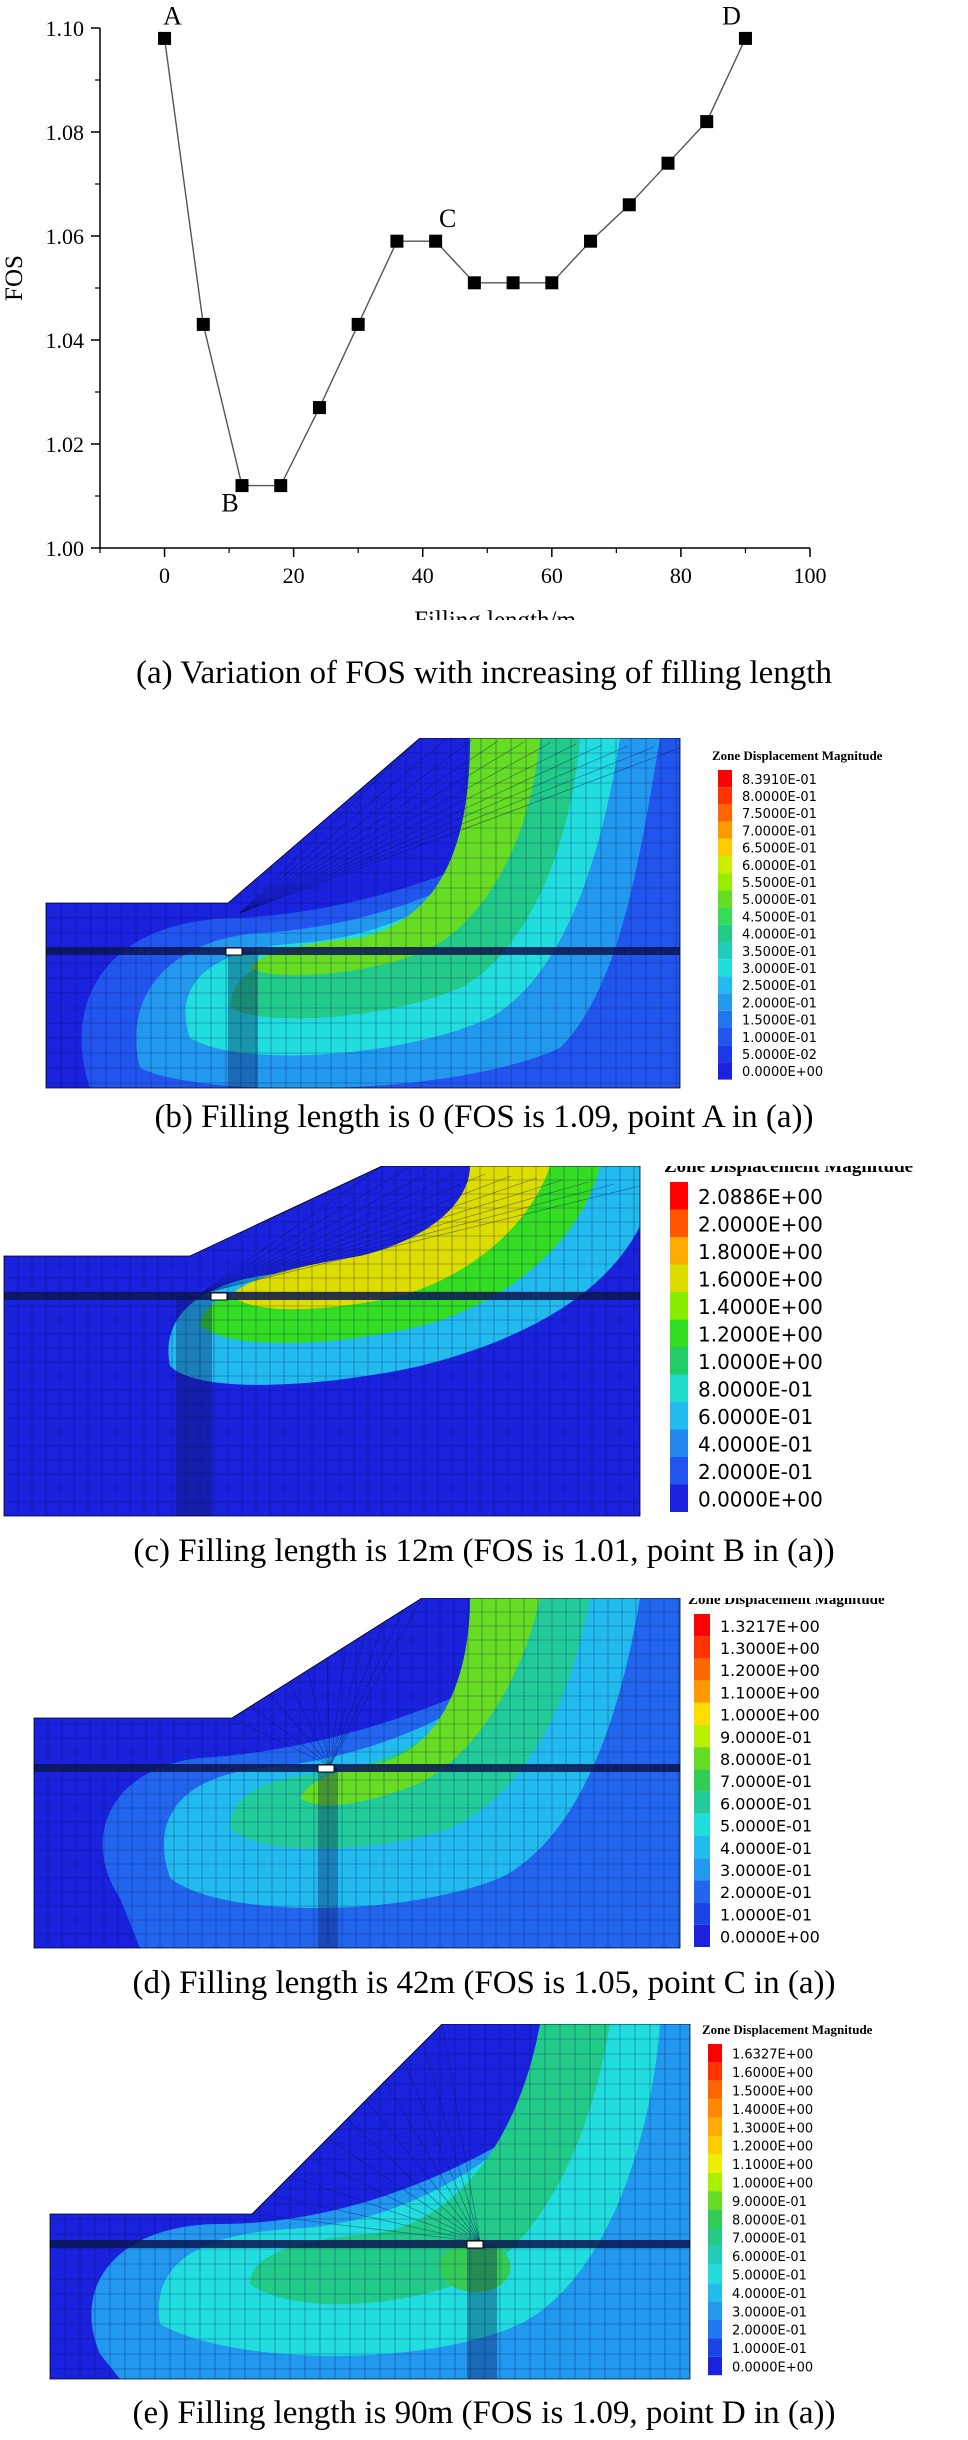 The width and height of the screenshot is (968, 2440). I want to click on point-label-d: D, so click(731, 15).